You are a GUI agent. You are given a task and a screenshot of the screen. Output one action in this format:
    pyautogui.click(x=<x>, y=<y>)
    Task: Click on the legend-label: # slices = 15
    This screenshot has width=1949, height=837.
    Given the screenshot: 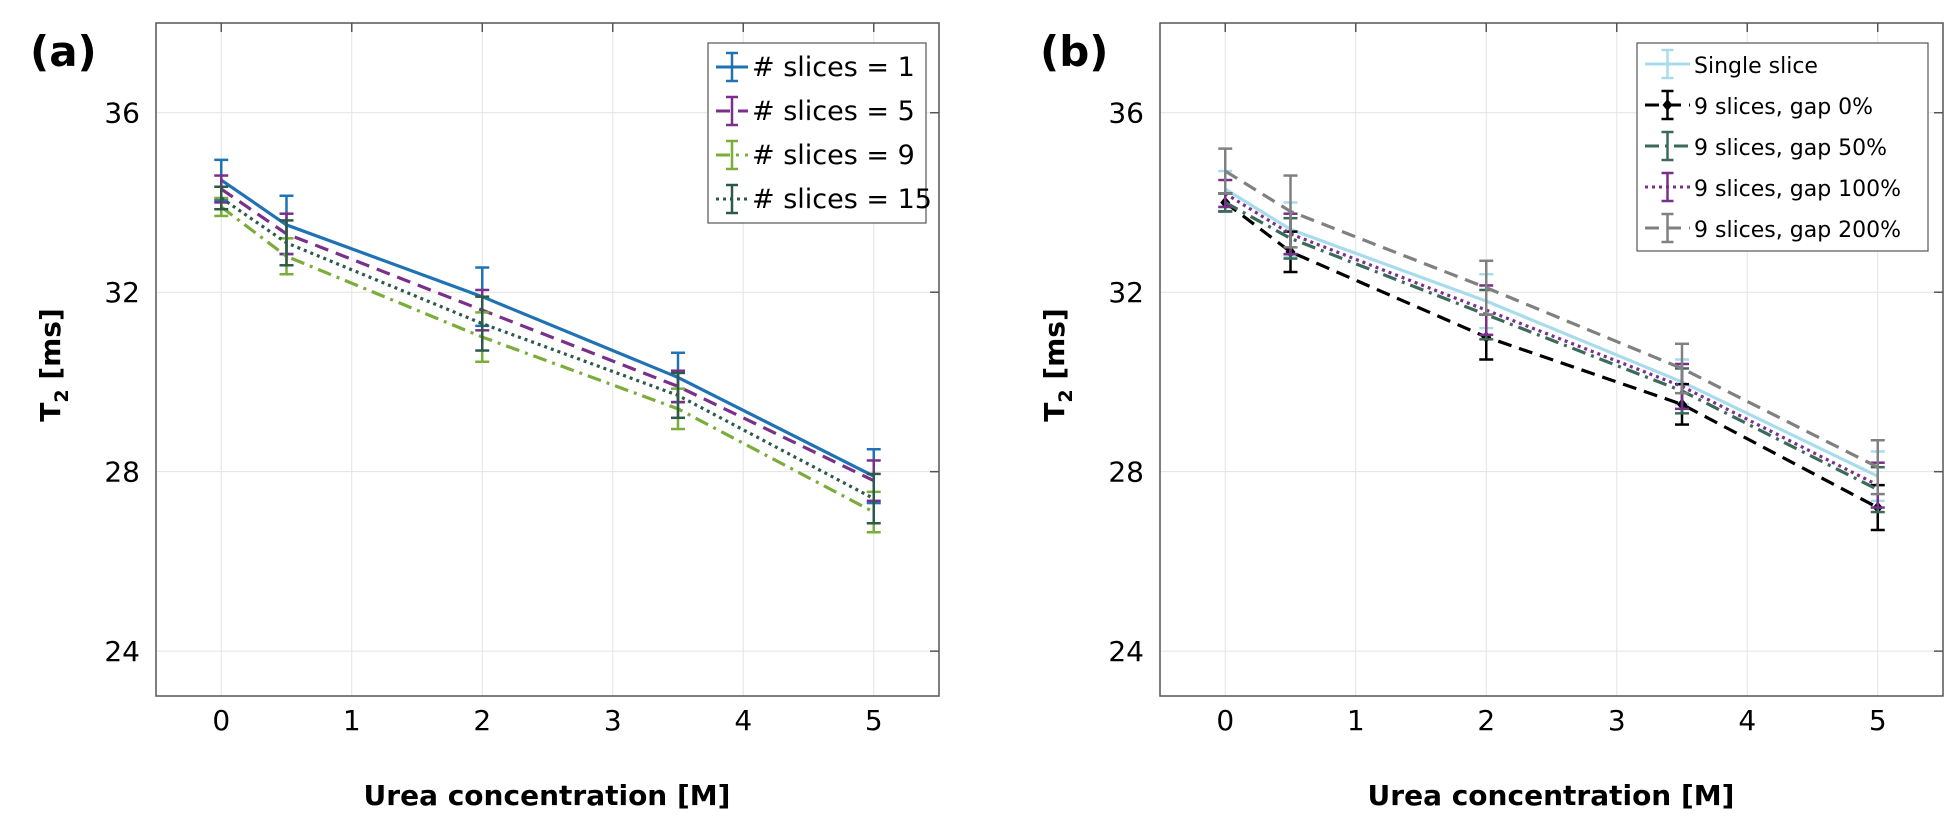 What is the action you would take?
    pyautogui.click(x=842, y=199)
    